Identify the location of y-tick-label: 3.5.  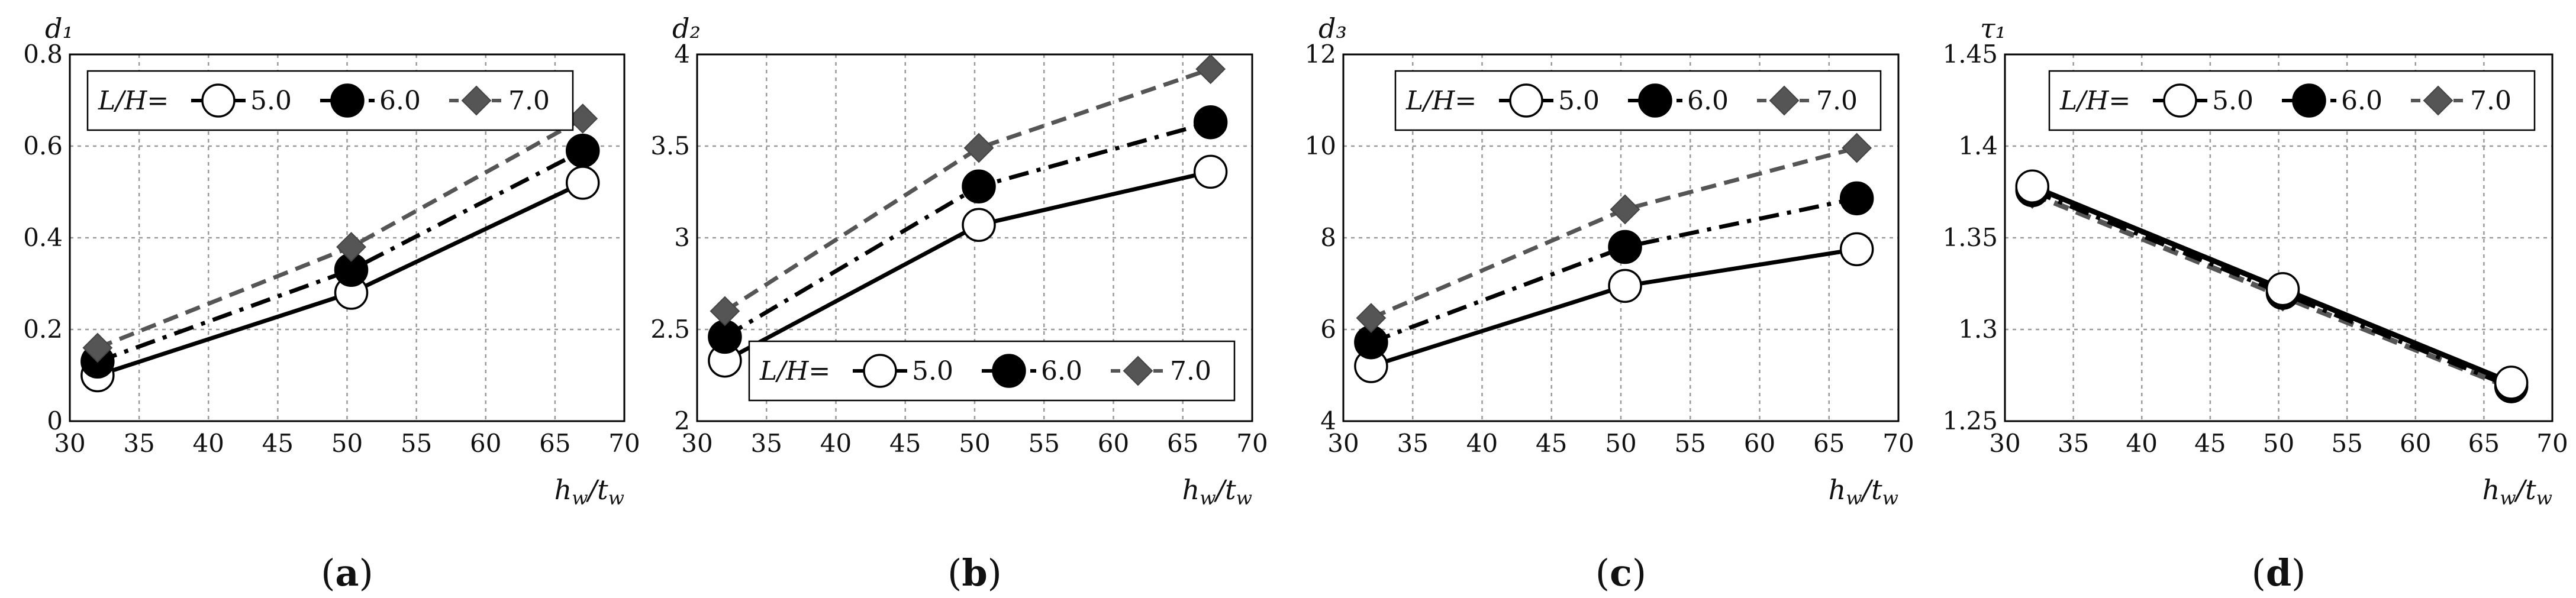
(670, 145).